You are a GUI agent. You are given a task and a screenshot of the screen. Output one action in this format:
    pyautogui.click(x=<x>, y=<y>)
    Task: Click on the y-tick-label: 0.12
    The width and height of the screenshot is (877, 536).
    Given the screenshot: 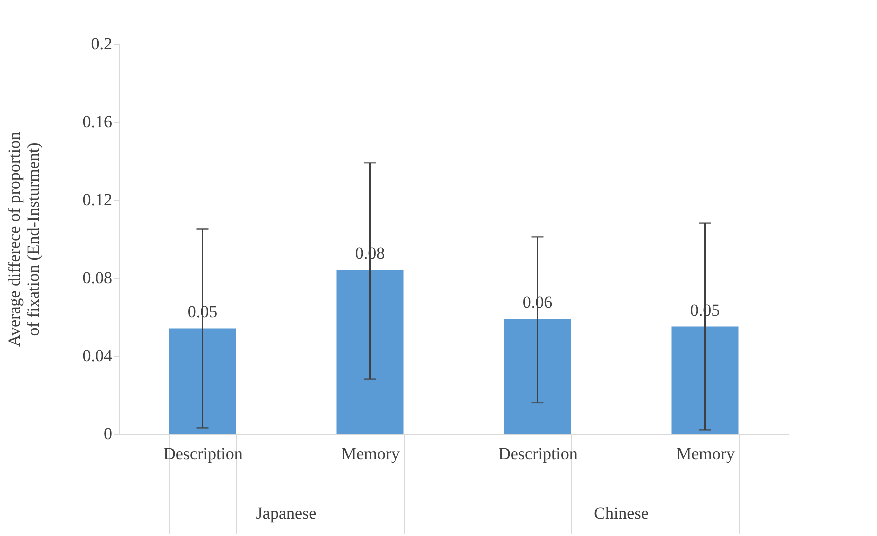 What is the action you would take?
    pyautogui.click(x=97, y=200)
    